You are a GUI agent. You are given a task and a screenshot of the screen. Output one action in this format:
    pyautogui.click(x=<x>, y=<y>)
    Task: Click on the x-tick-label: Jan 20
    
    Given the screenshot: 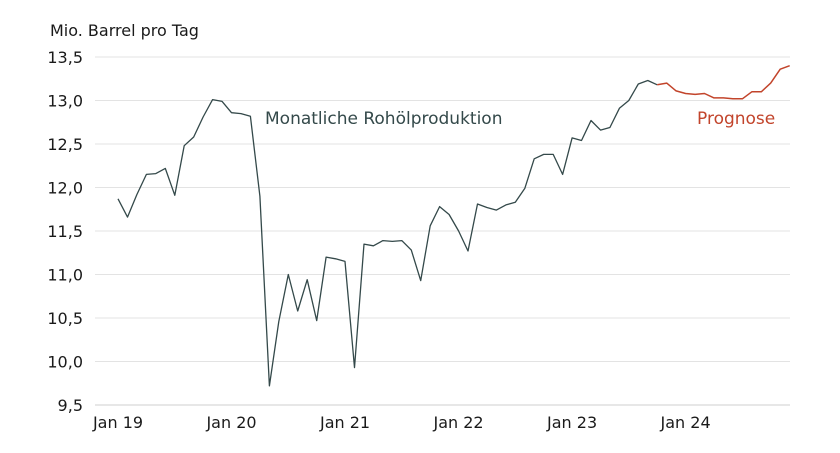 What is the action you would take?
    pyautogui.click(x=230, y=422)
    